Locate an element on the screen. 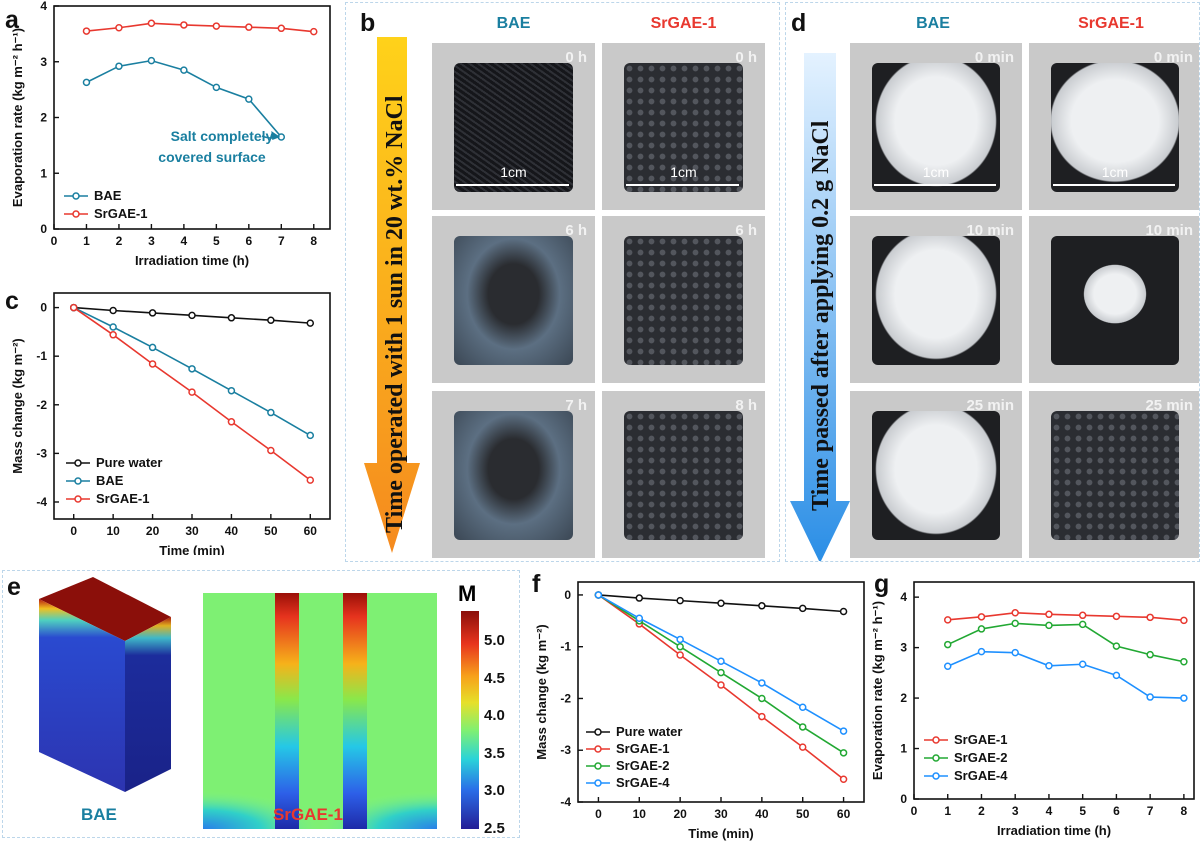 The height and width of the screenshot is (845, 1200). y-axis-label: Mass change (kg m⁻²) is located at coordinates (17, 405).